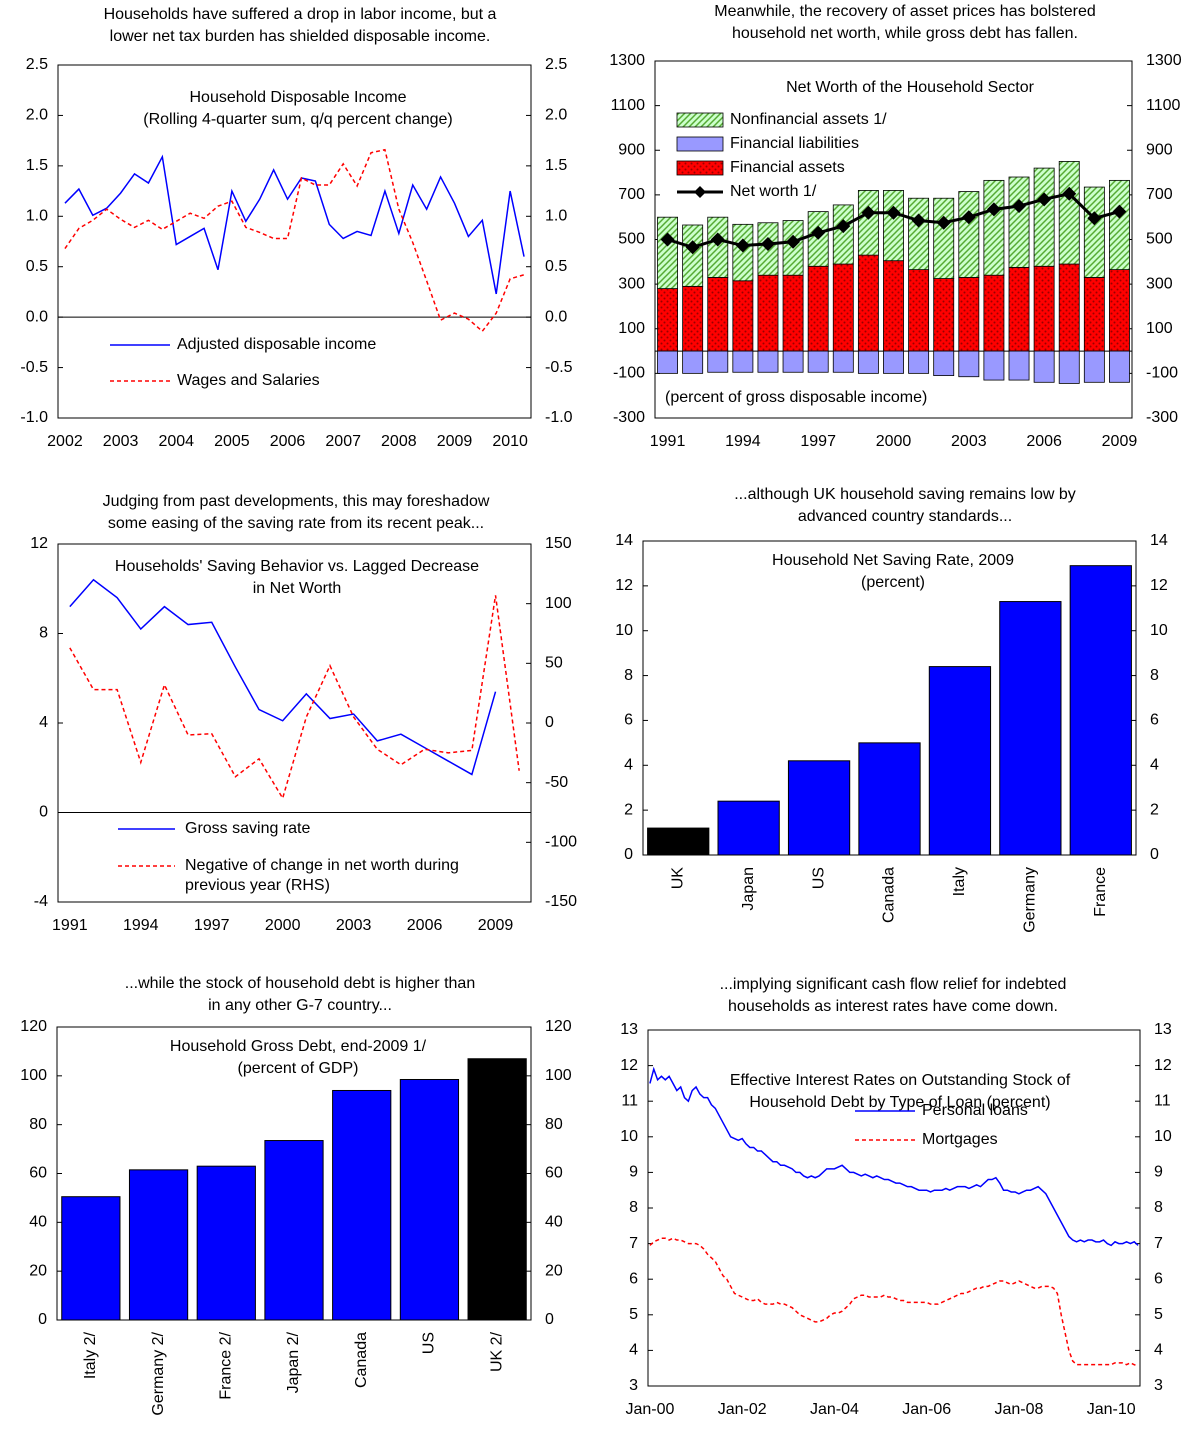  What do you see at coordinates (248, 828) in the screenshot?
I see `legend-label: Gross saving rate` at bounding box center [248, 828].